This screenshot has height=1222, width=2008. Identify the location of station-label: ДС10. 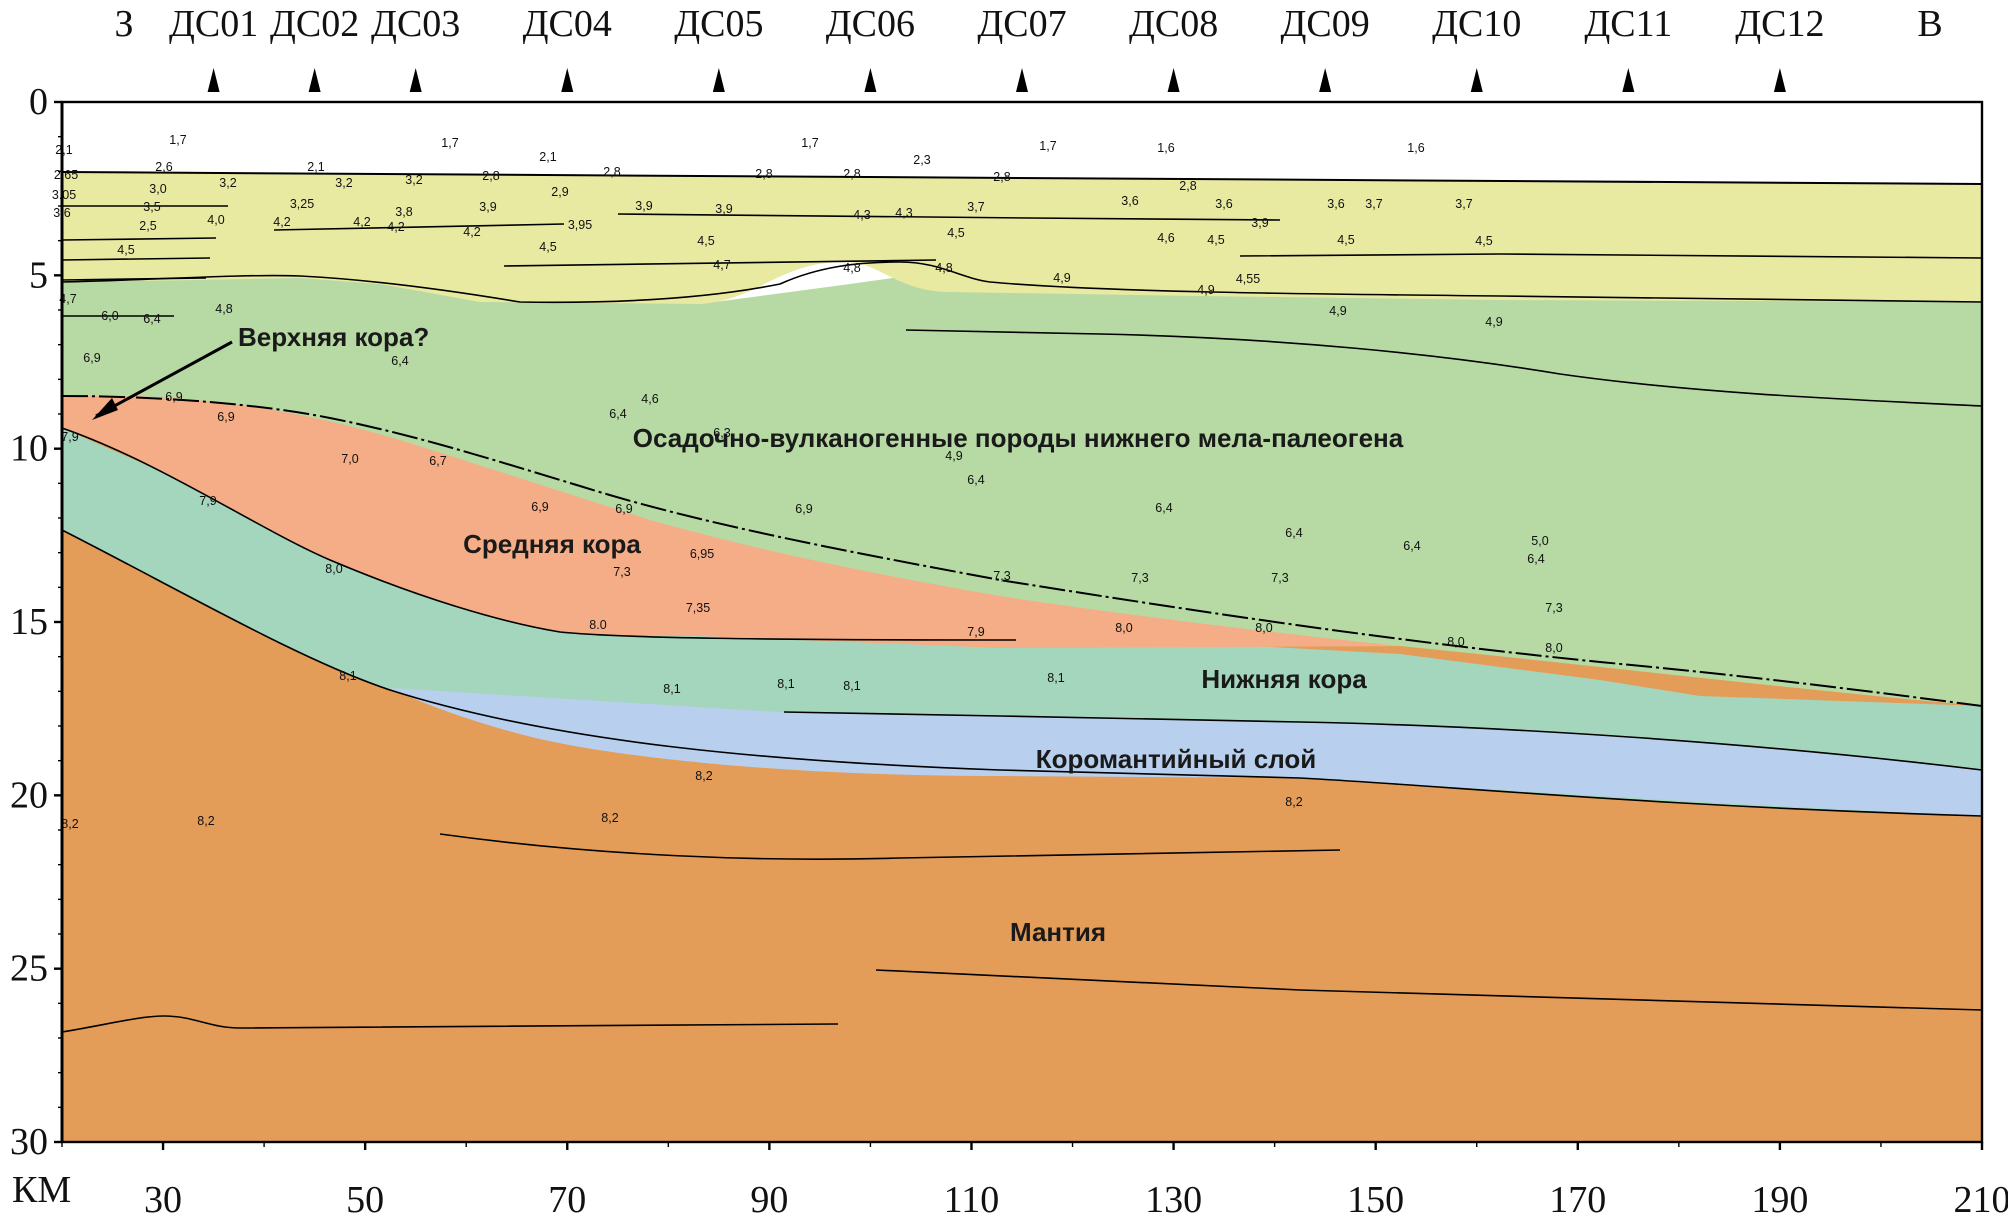
(1476, 24).